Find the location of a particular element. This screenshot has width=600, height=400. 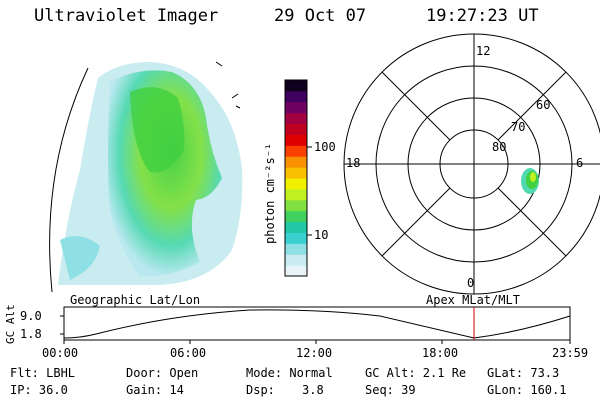

polar-label-6: 6 is located at coordinates (580, 163).